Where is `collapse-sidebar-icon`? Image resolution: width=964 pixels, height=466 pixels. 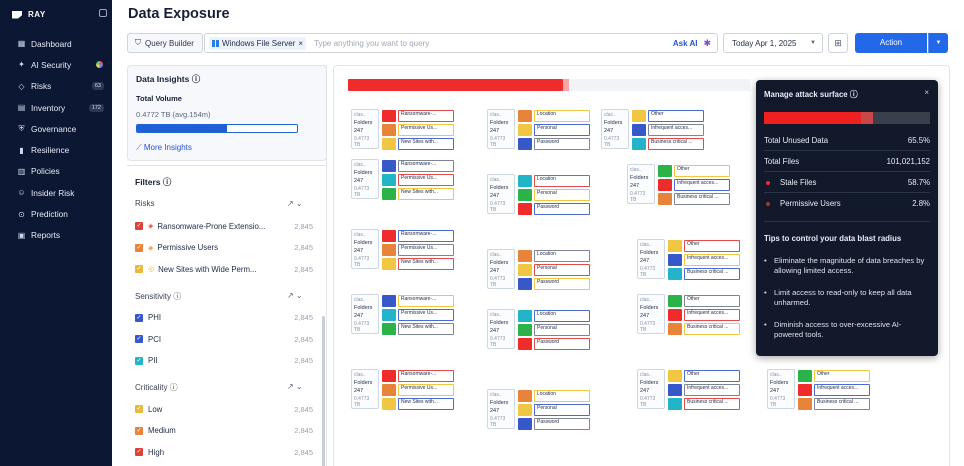 collapse-sidebar-icon is located at coordinates (103, 13).